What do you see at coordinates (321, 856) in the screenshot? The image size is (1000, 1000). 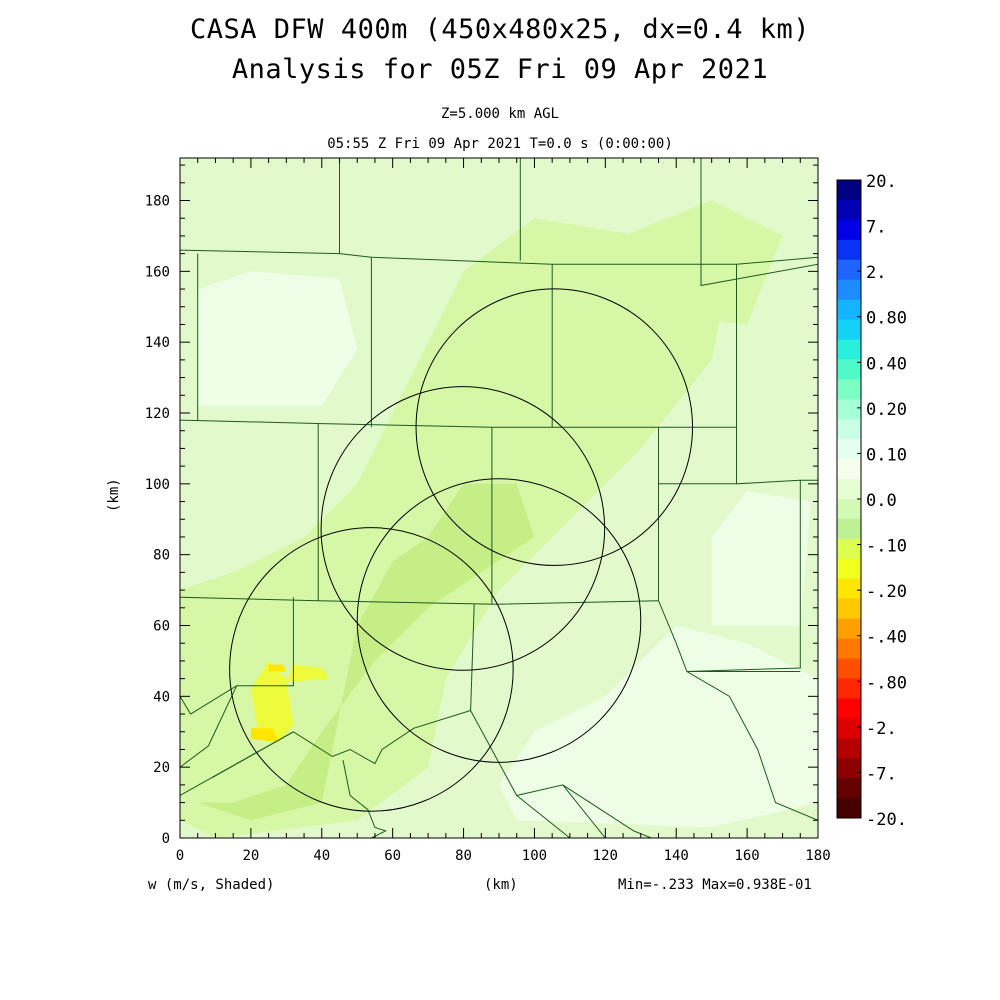 I see `x-tick-label: 40` at bounding box center [321, 856].